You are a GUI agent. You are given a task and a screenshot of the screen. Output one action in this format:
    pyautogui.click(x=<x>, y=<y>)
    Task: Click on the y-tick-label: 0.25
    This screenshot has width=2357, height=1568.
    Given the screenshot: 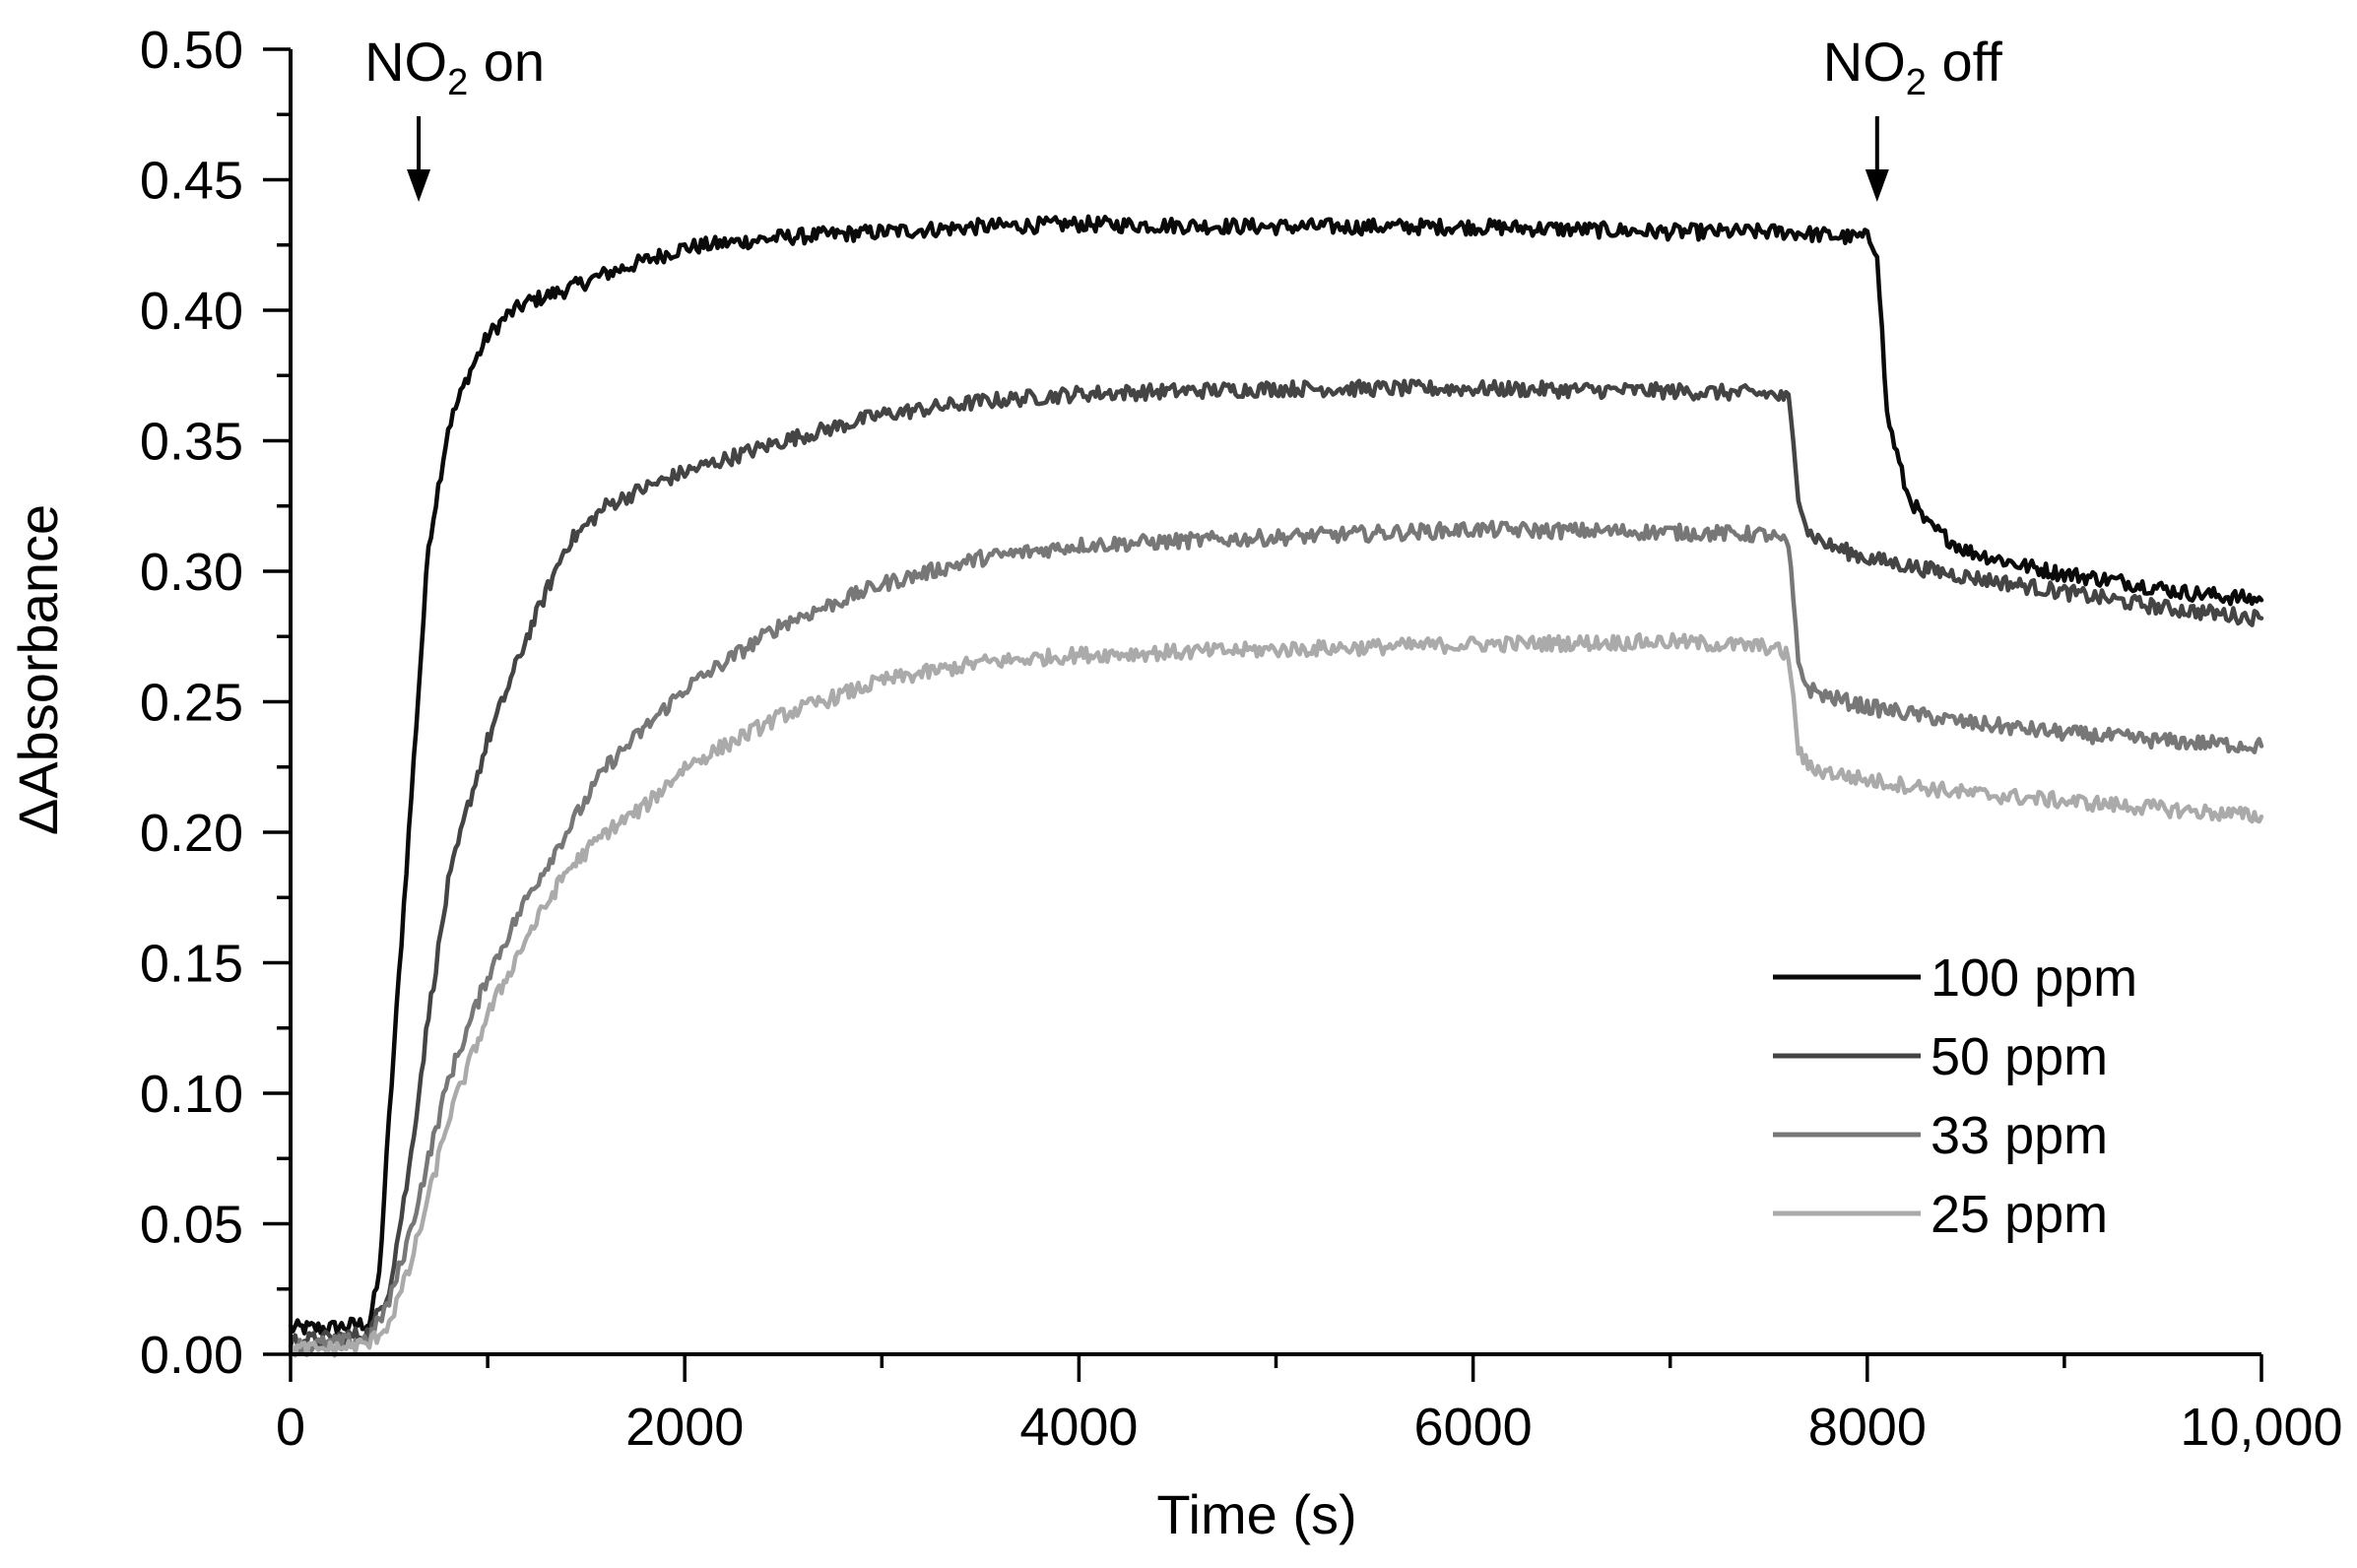 What is the action you would take?
    pyautogui.click(x=191, y=704)
    